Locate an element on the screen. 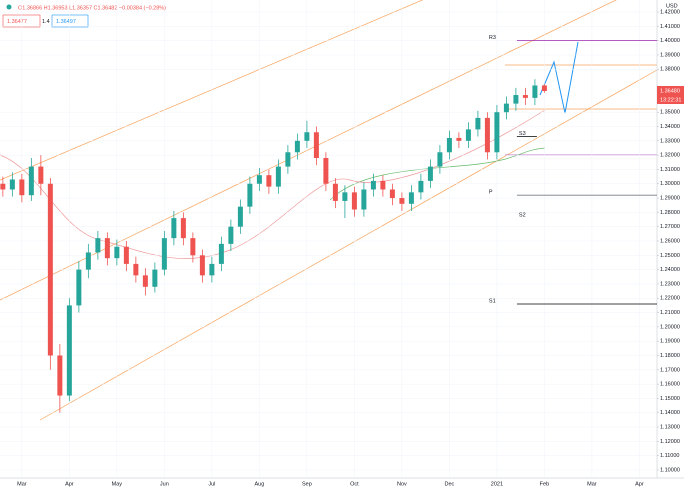 Image resolution: width=684 pixels, height=488 pixels. ask: 1.36497 is located at coordinates (66, 22).